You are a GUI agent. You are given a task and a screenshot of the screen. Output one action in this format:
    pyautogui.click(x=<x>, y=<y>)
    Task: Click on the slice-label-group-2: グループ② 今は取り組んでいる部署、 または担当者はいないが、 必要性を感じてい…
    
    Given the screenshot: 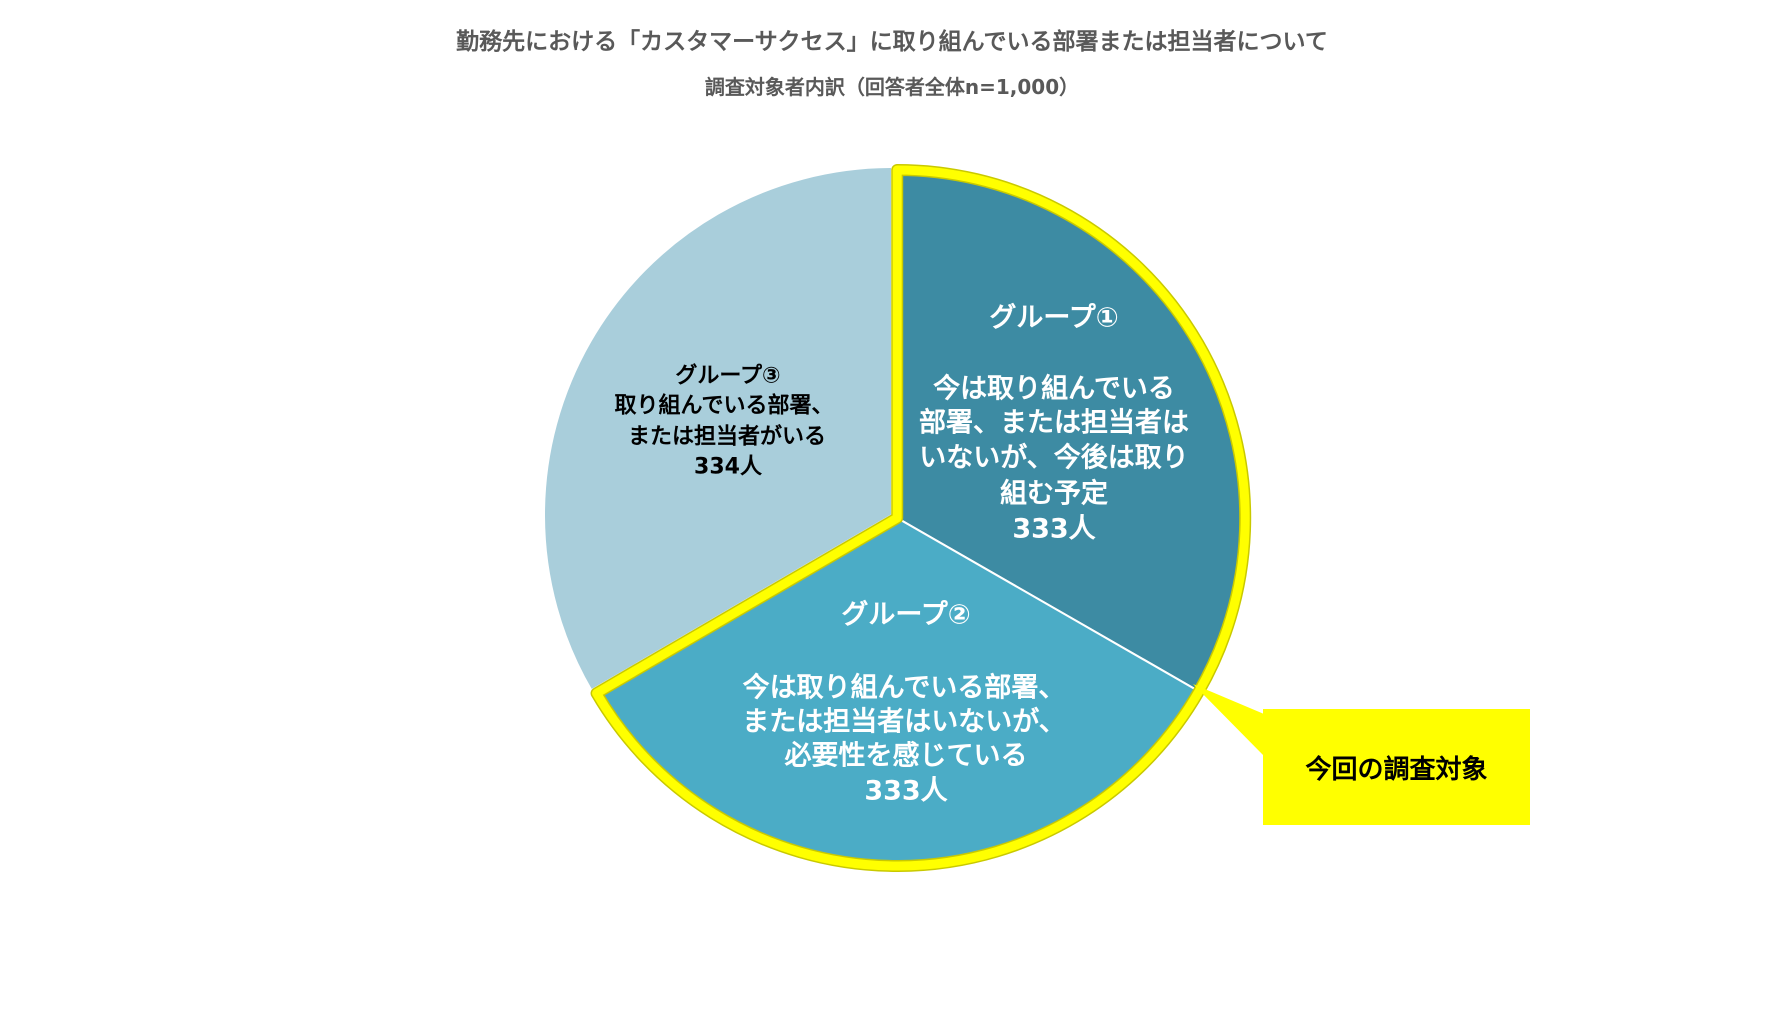 What is the action you would take?
    pyautogui.click(x=903, y=703)
    